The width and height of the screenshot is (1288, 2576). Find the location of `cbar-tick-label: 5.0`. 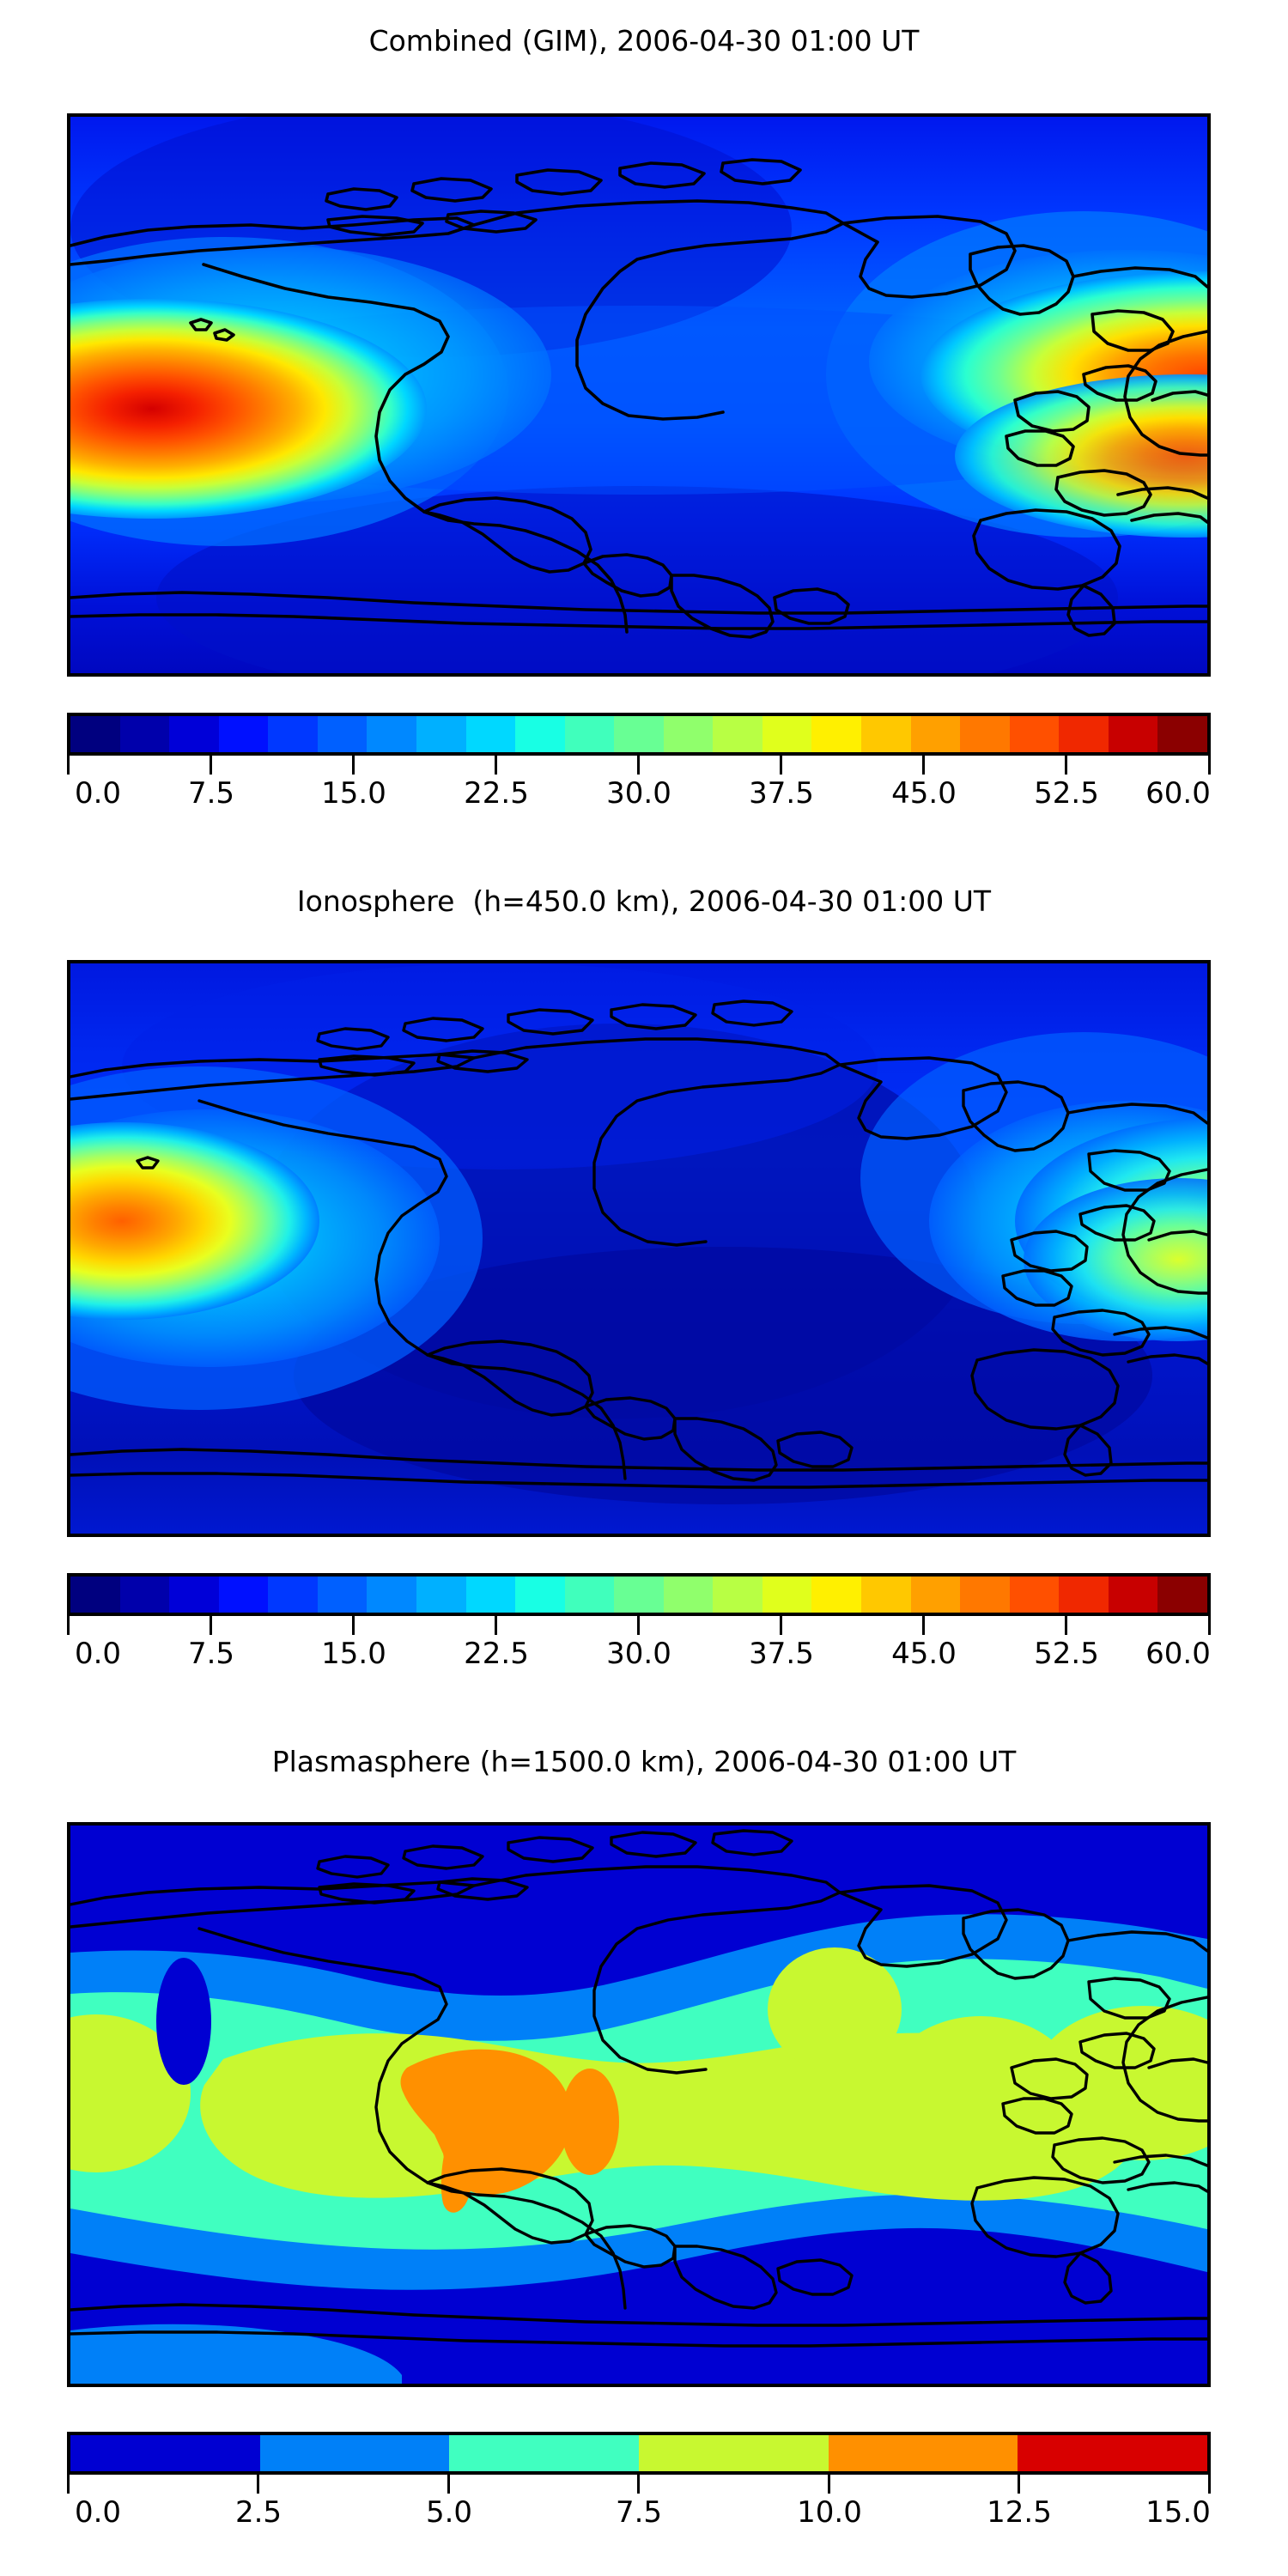

cbar-tick-label: 5.0 is located at coordinates (449, 2513).